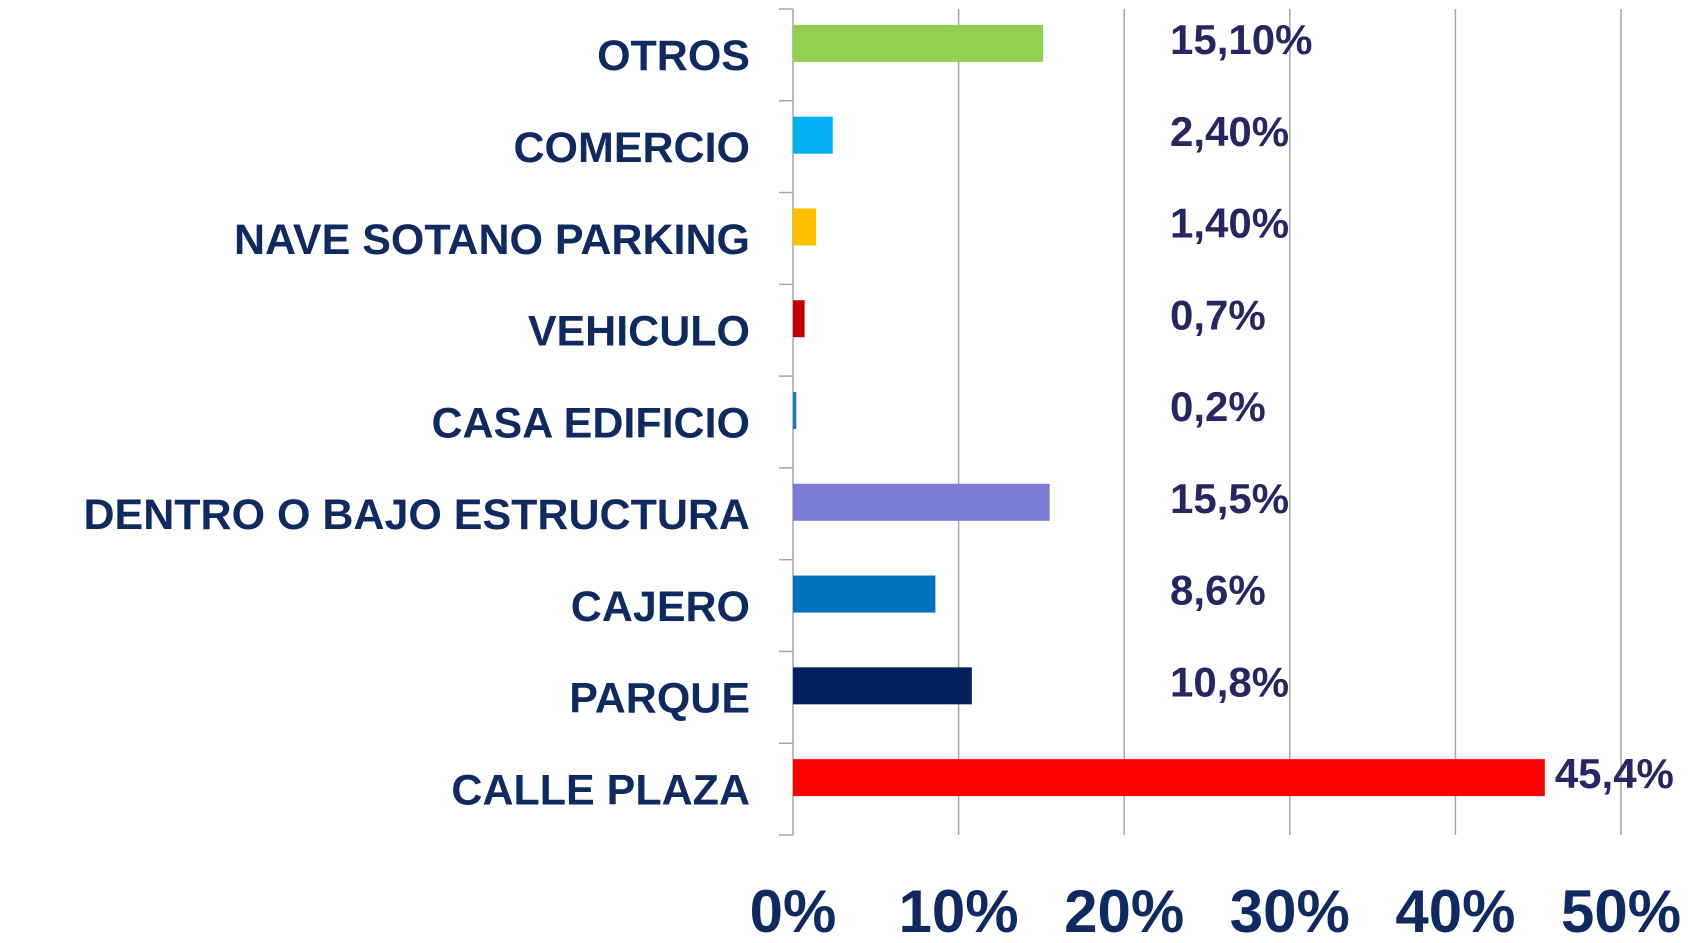  What do you see at coordinates (492, 240) in the screenshot?
I see `y-tick-label: NAVE SOTANO PARKING` at bounding box center [492, 240].